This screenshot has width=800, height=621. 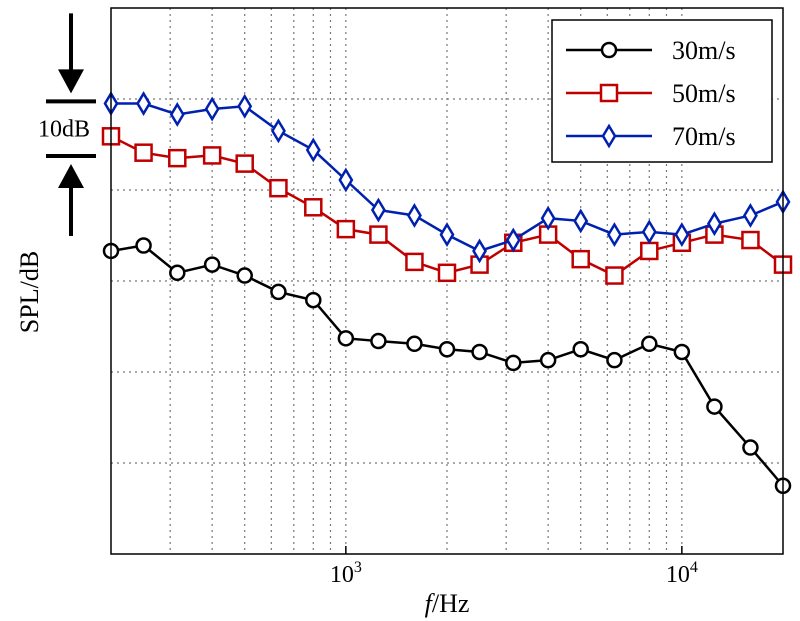 What do you see at coordinates (651, 93) in the screenshot?
I see `legend-item: 50m/s` at bounding box center [651, 93].